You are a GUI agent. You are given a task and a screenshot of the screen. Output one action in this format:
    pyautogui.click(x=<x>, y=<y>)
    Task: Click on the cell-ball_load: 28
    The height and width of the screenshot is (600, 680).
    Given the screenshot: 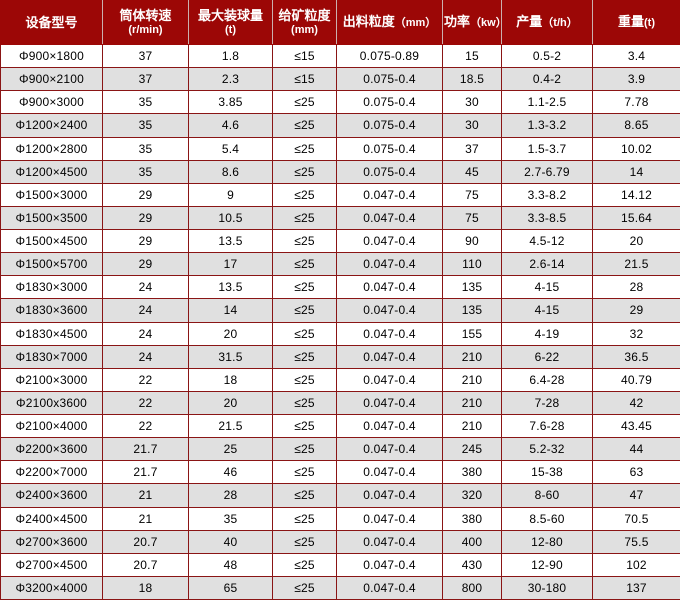 What is the action you would take?
    pyautogui.click(x=230, y=495)
    